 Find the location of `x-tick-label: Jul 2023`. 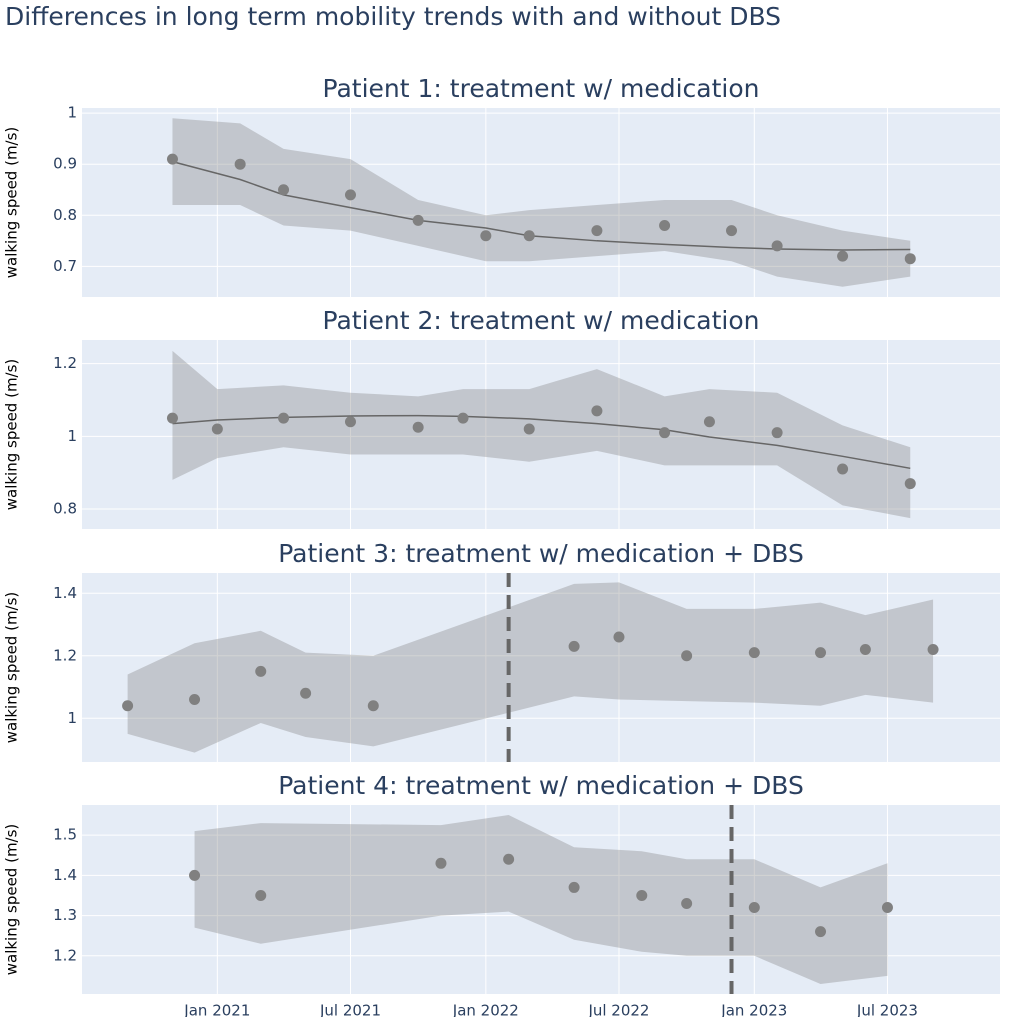

x-tick-label: Jul 2023 is located at coordinates (887, 1009).